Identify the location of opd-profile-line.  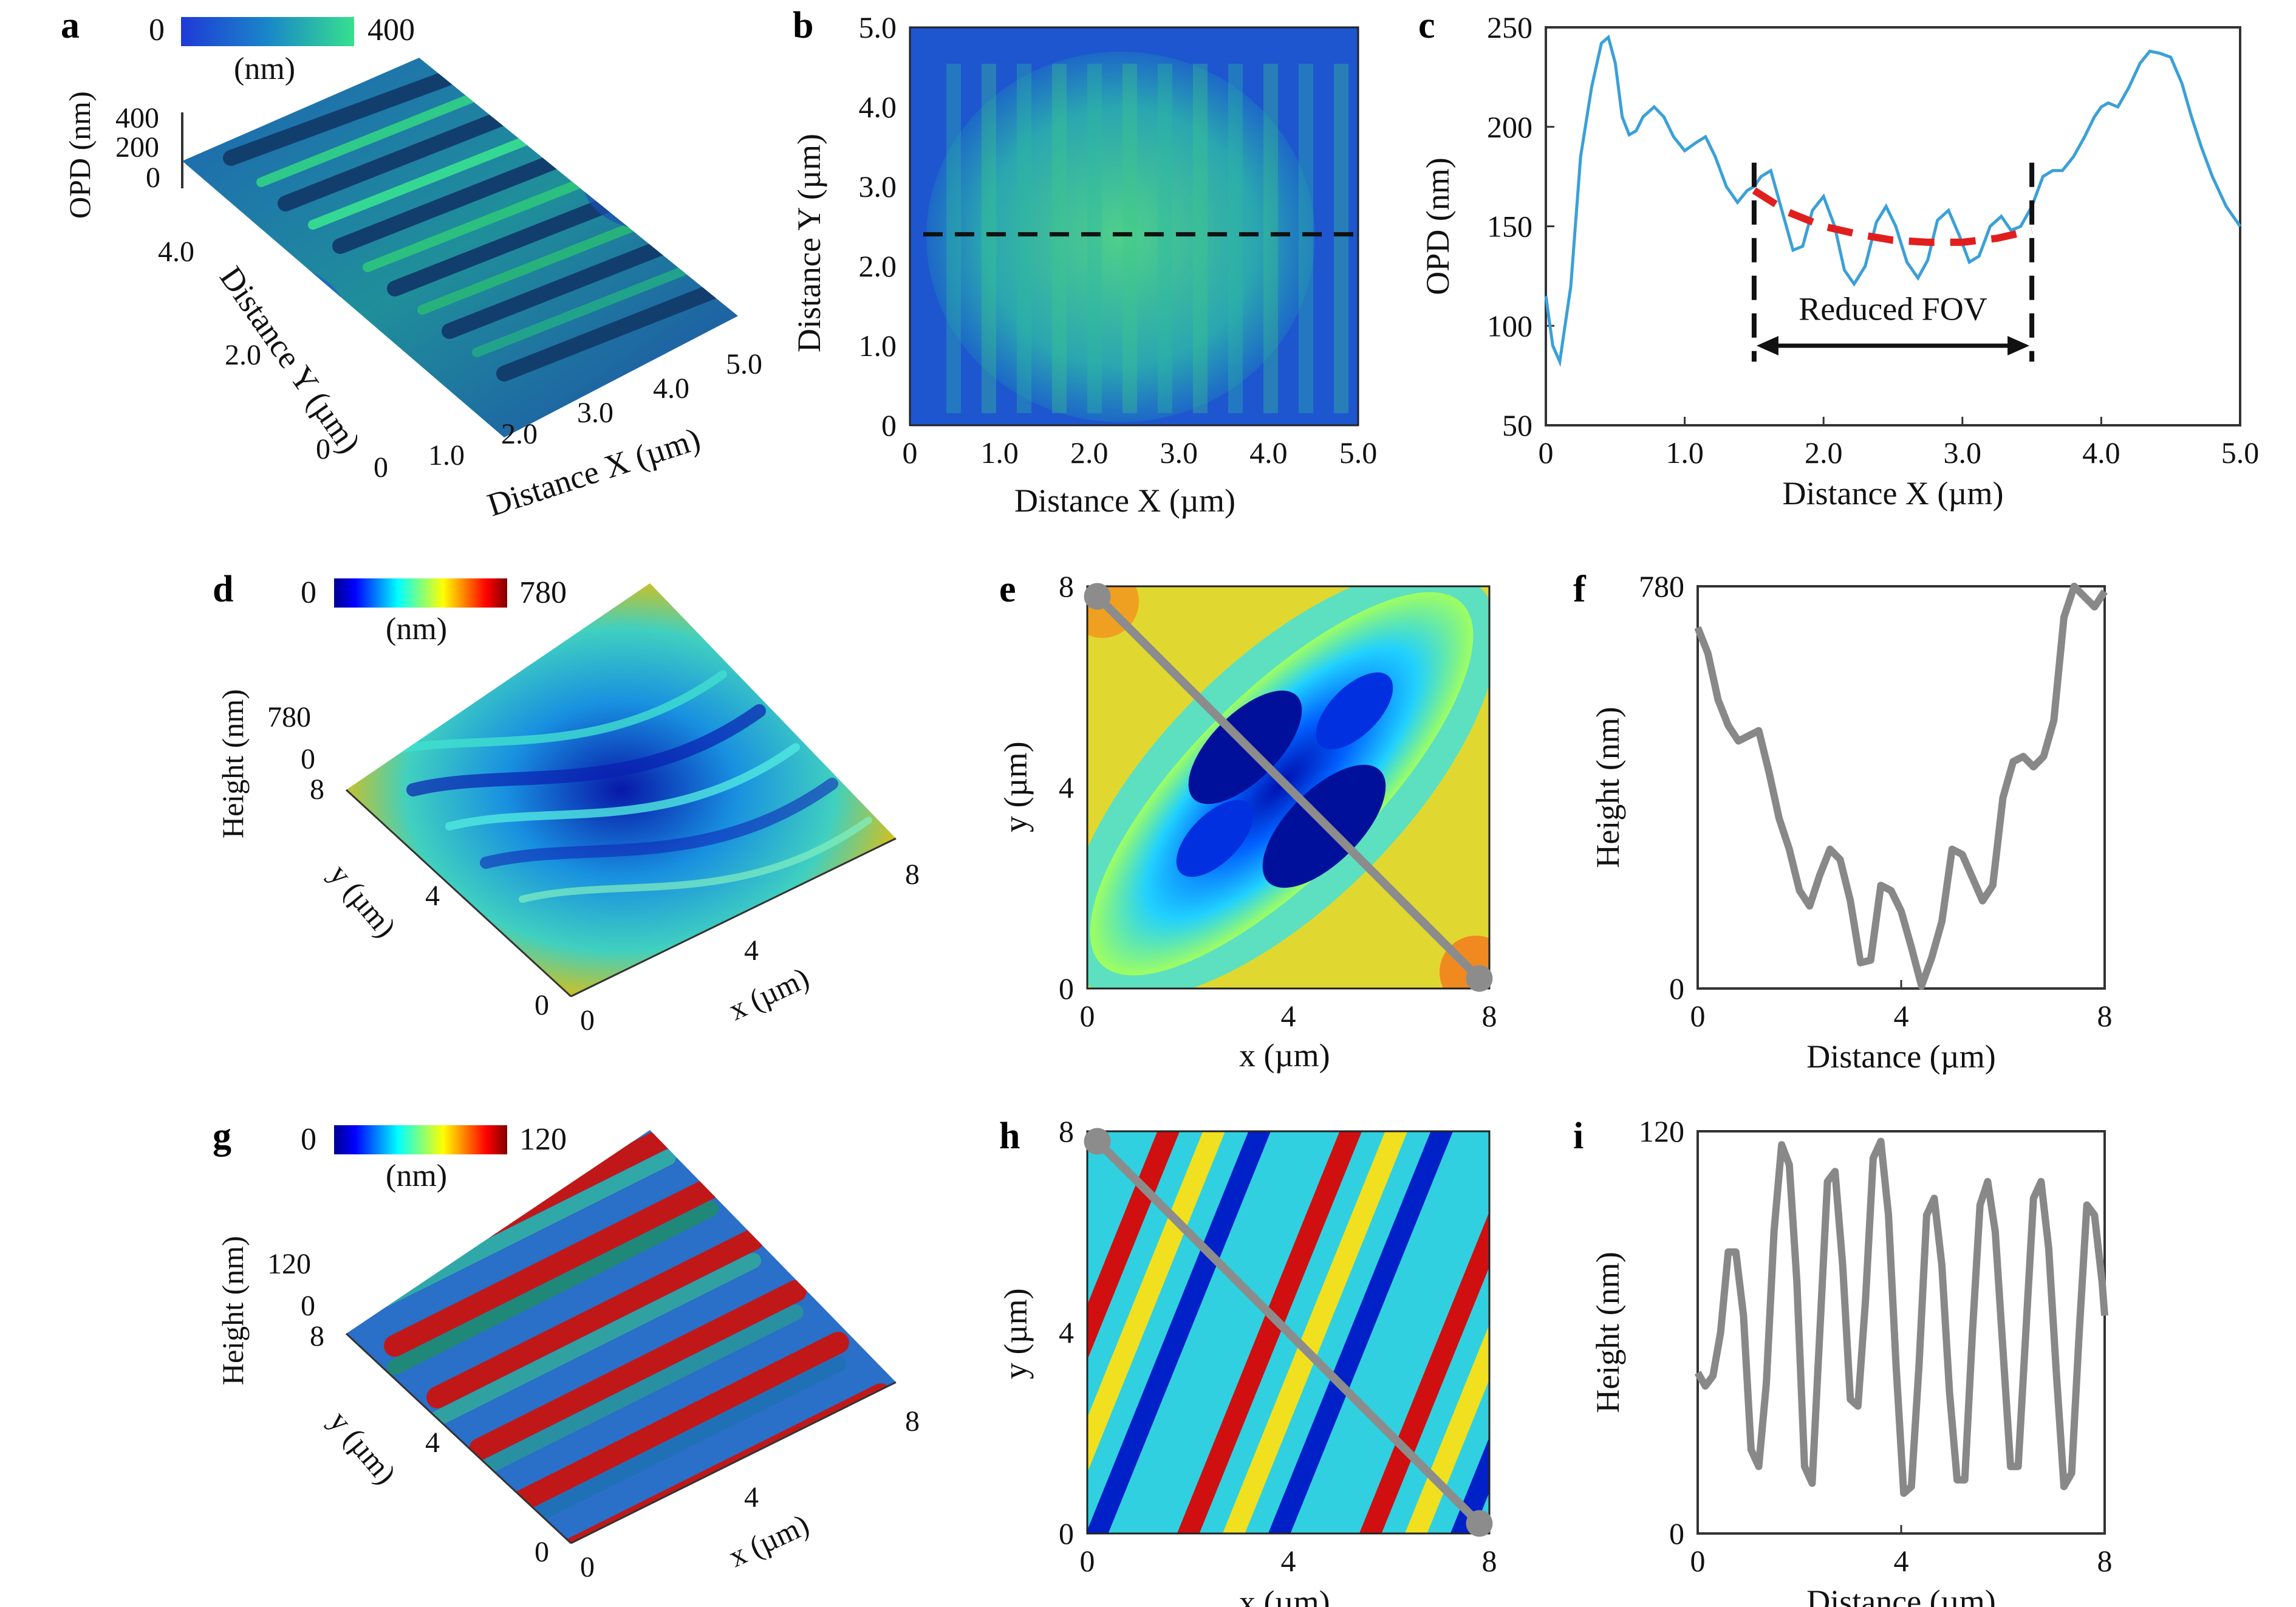
(1893, 201).